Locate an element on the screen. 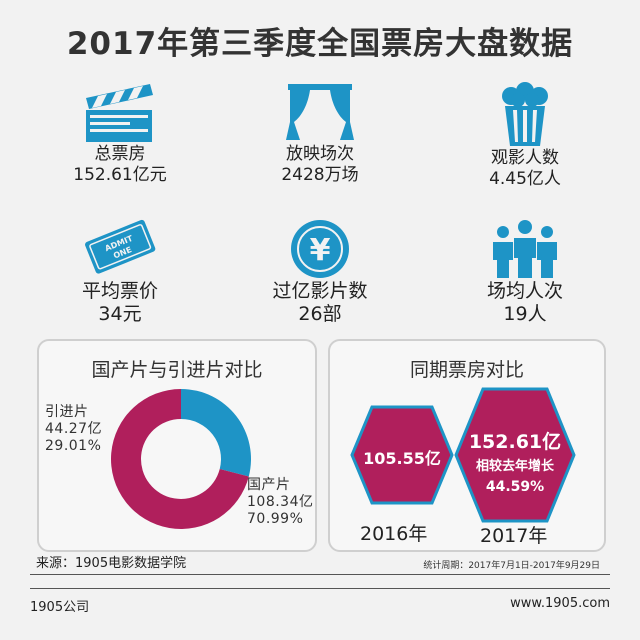 The image size is (640, 640). growth-label: 相较去年增长 is located at coordinates (514, 466).